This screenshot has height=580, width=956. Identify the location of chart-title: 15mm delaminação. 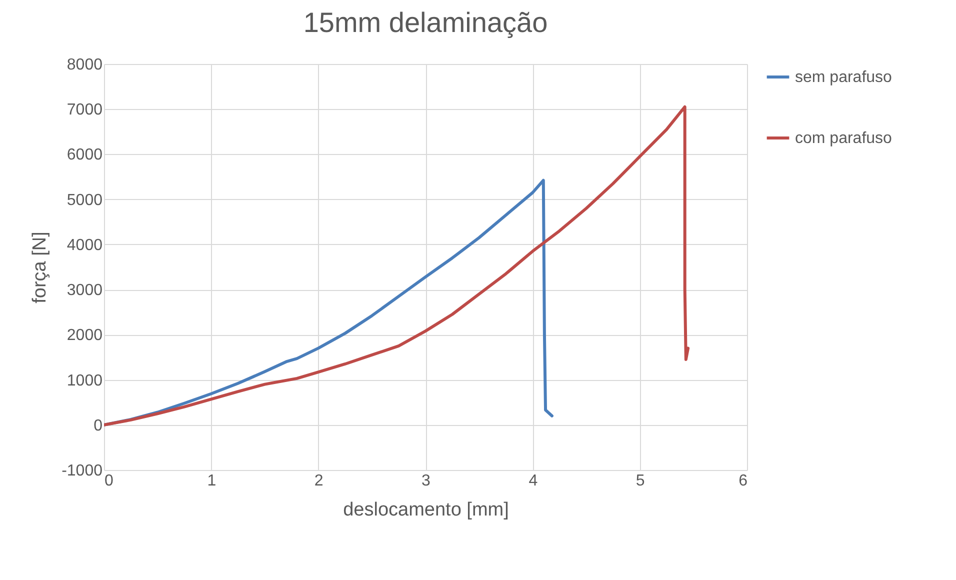
(425, 22).